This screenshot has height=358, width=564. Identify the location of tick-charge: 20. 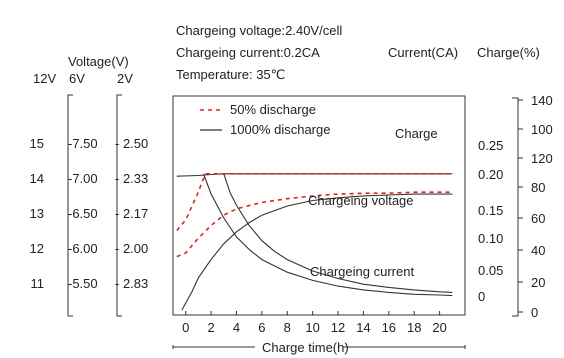
(538, 282).